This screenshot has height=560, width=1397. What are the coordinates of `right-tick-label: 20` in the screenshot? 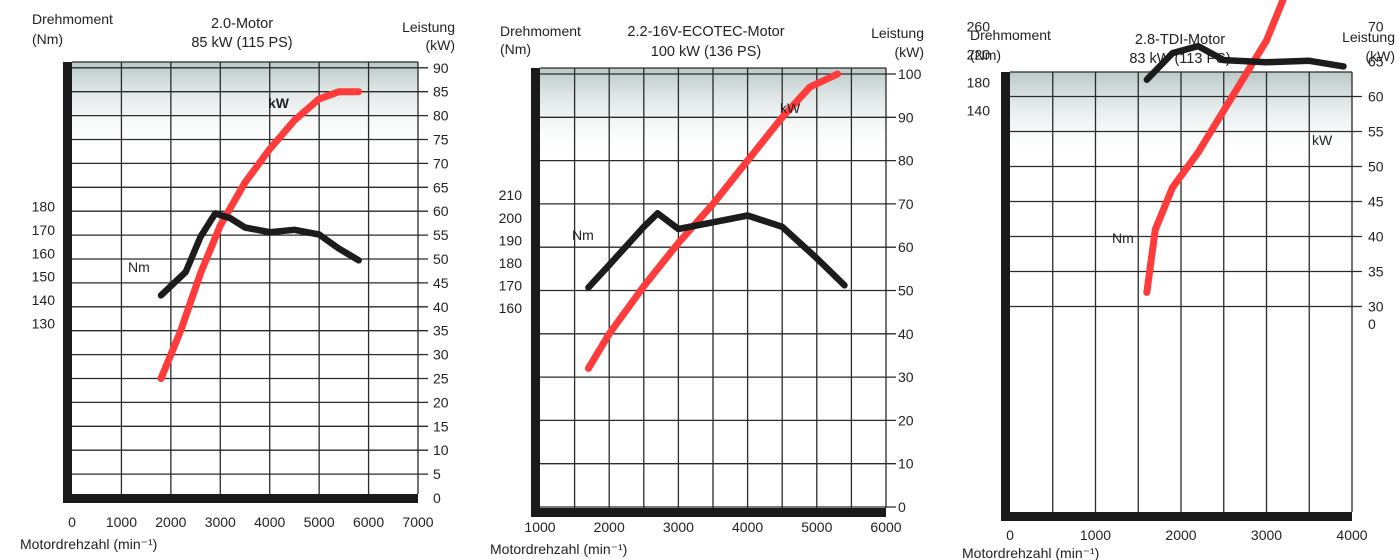 It's located at (441, 402).